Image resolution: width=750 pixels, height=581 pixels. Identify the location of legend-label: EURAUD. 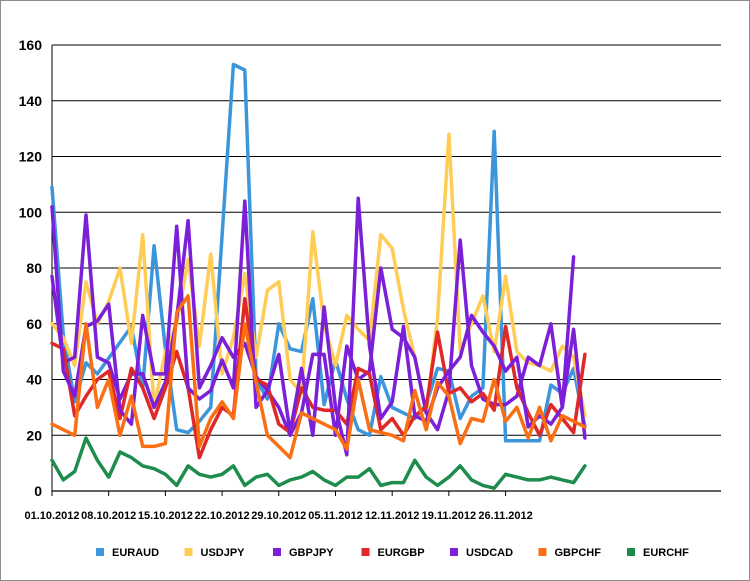
(135, 553).